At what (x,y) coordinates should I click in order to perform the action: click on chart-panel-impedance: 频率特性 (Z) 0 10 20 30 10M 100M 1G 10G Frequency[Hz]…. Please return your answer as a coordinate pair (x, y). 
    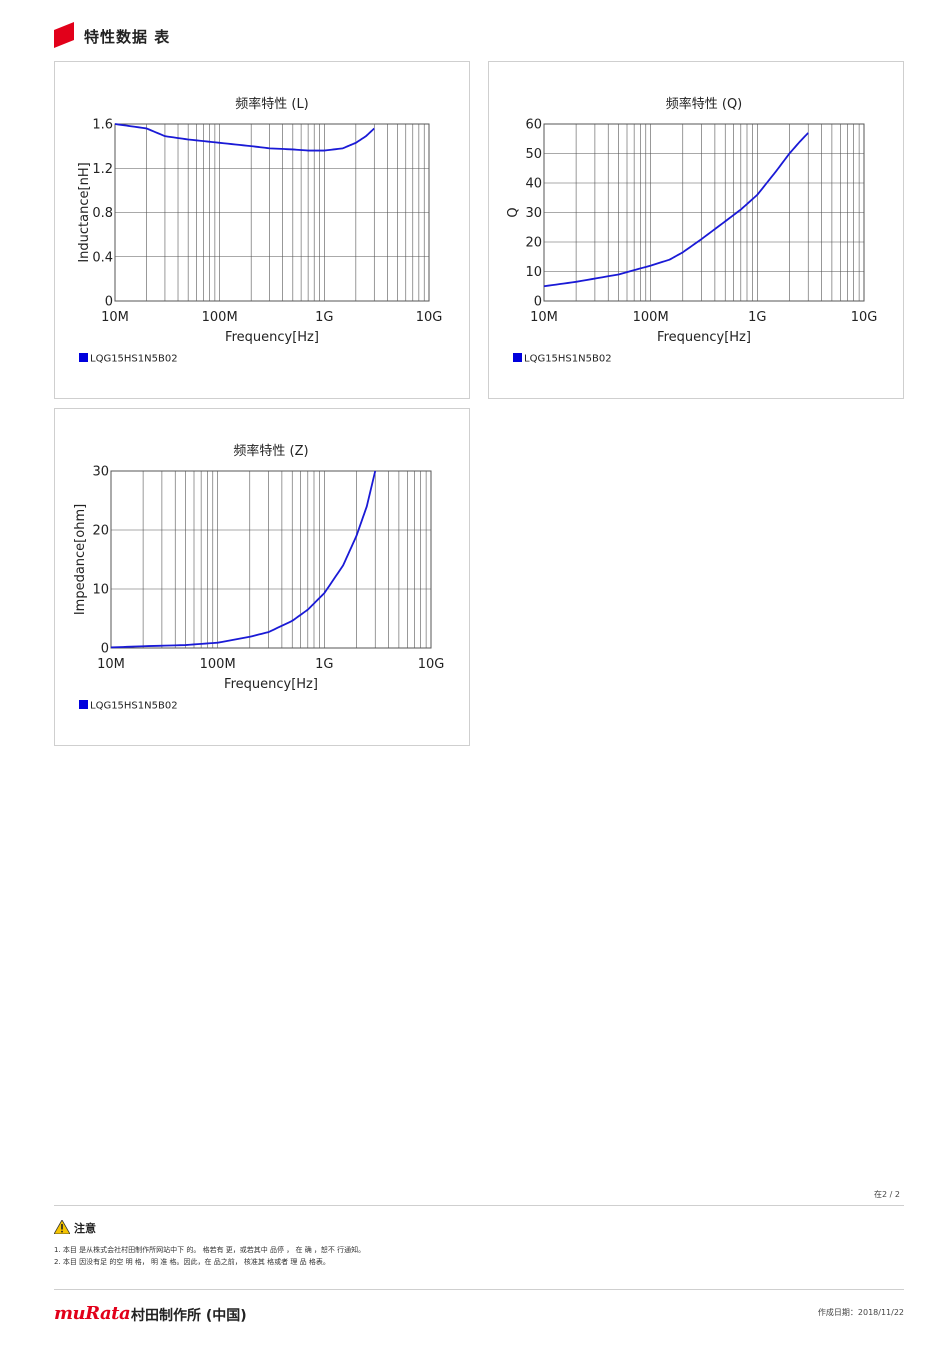
    Looking at the image, I should click on (262, 577).